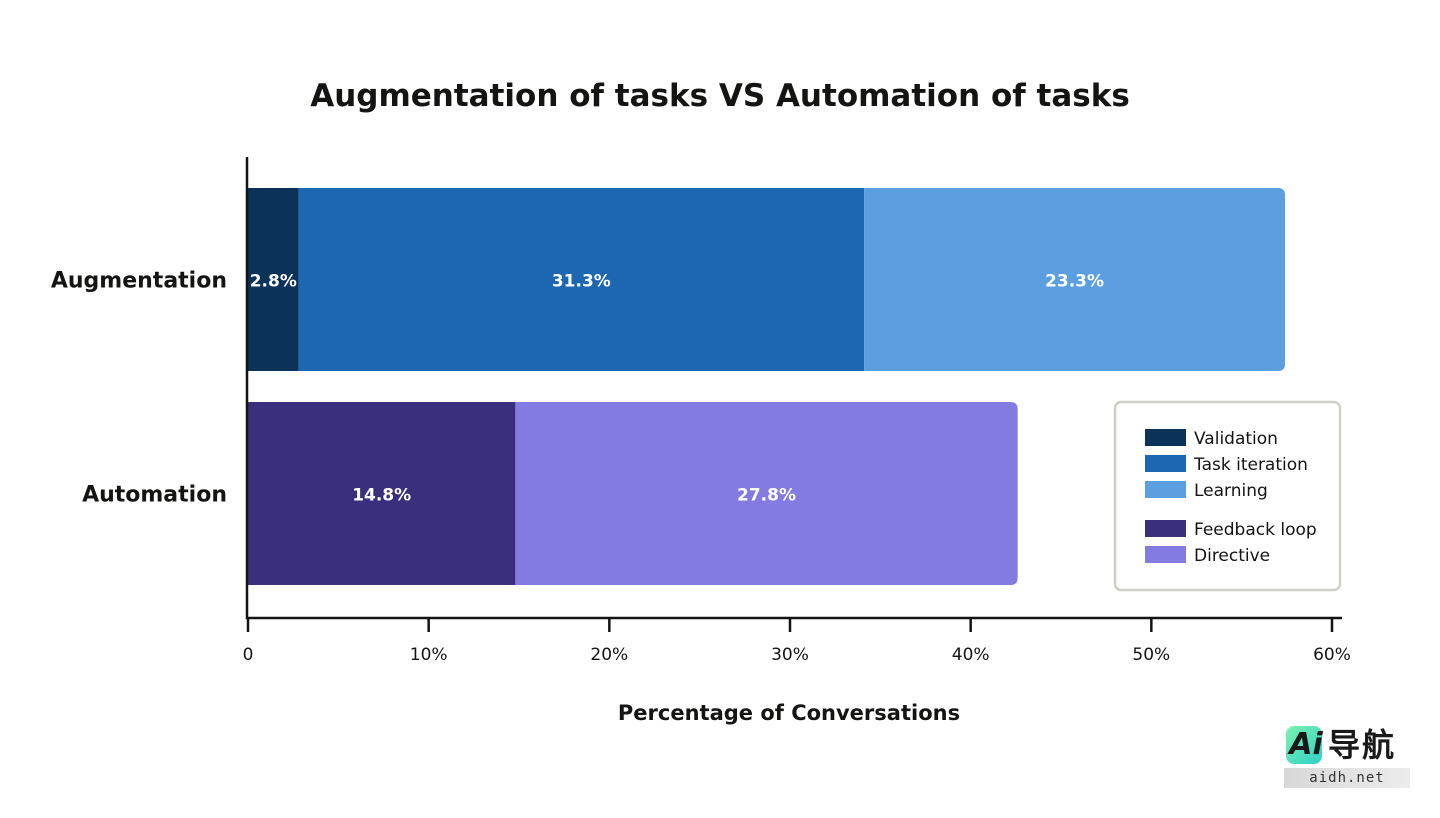 The width and height of the screenshot is (1440, 818). I want to click on data-label: 31.3%, so click(581, 282).